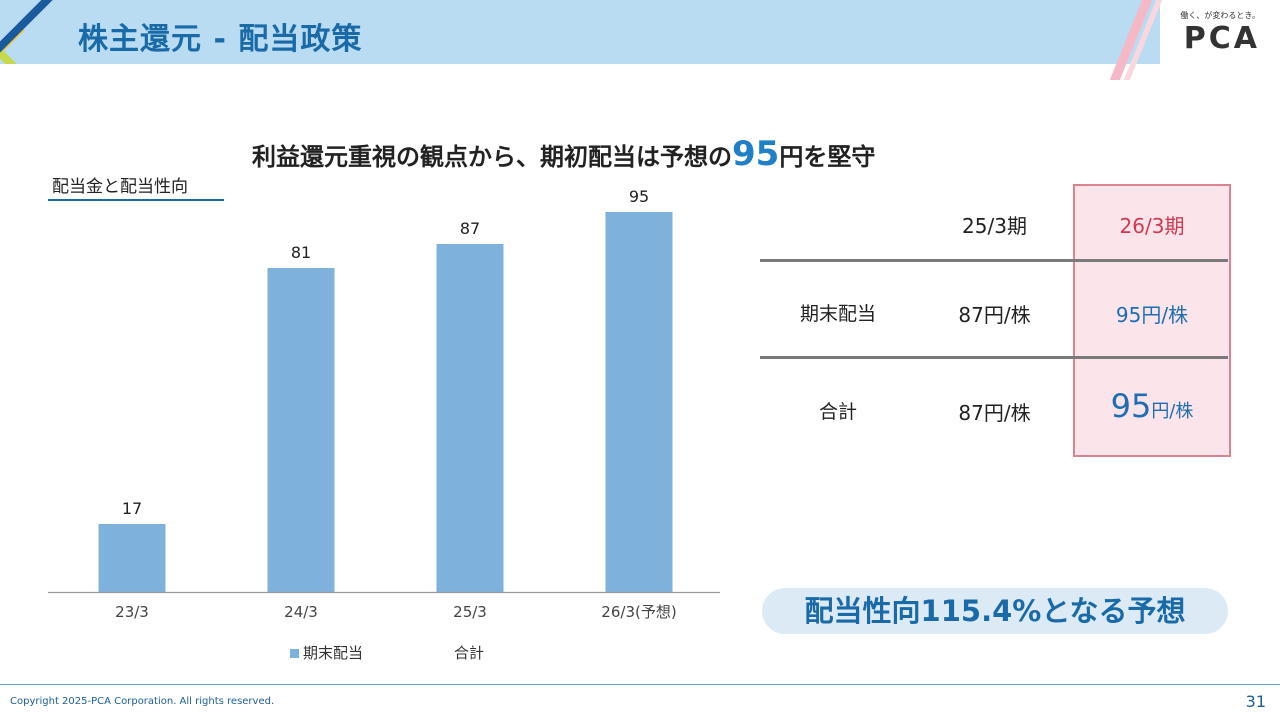 This screenshot has width=1280, height=720. Describe the element at coordinates (995, 611) in the screenshot. I see `payout-ratio-callout: 配当性向115.4%となる予想` at that location.